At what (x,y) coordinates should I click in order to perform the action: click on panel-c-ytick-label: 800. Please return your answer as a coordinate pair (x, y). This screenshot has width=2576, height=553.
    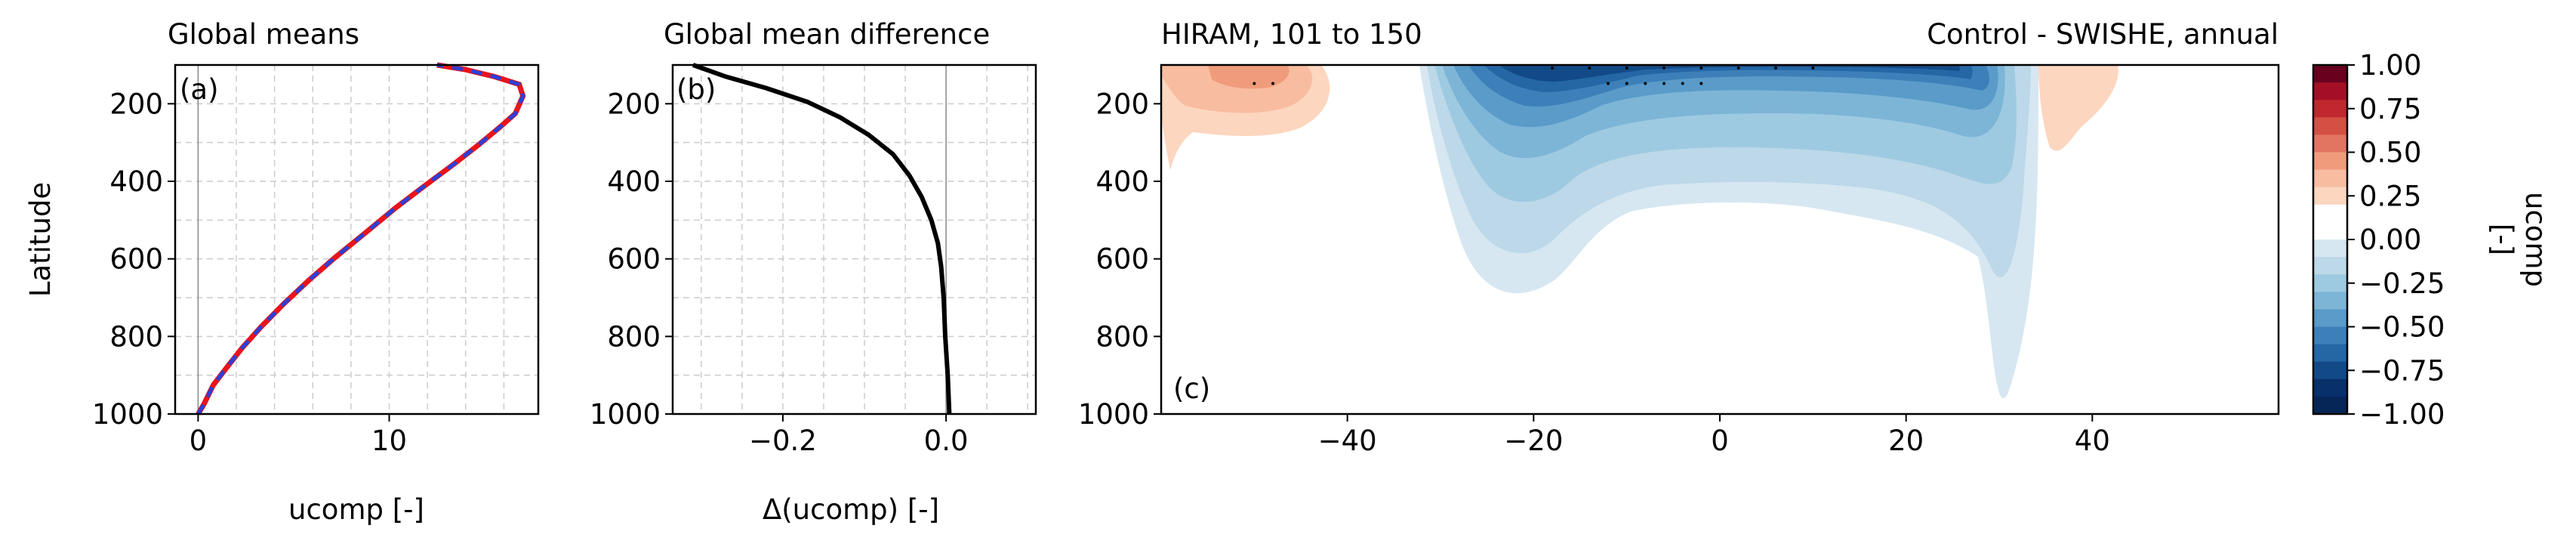
    Looking at the image, I should click on (1122, 336).